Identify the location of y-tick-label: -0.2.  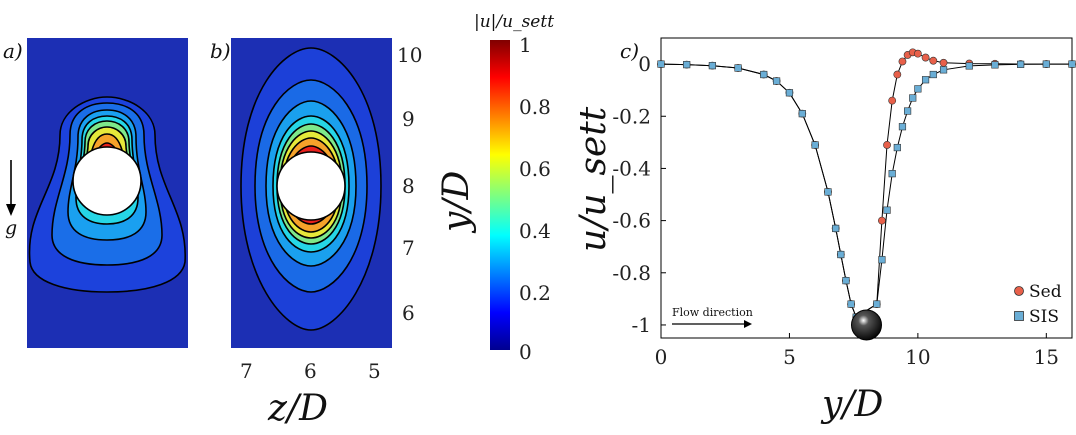
(631, 116).